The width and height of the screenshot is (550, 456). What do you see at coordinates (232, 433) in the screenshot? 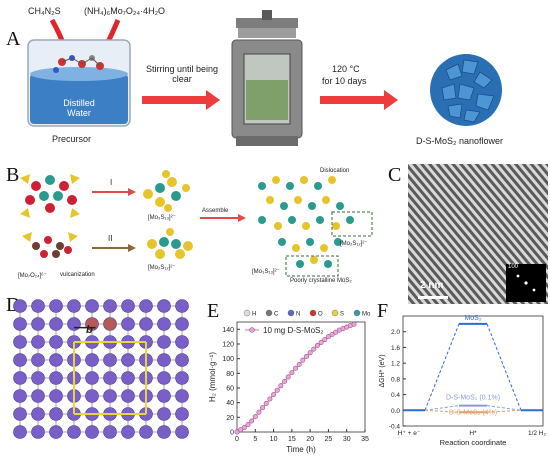
I see `y-tick-label: 0` at bounding box center [232, 433].